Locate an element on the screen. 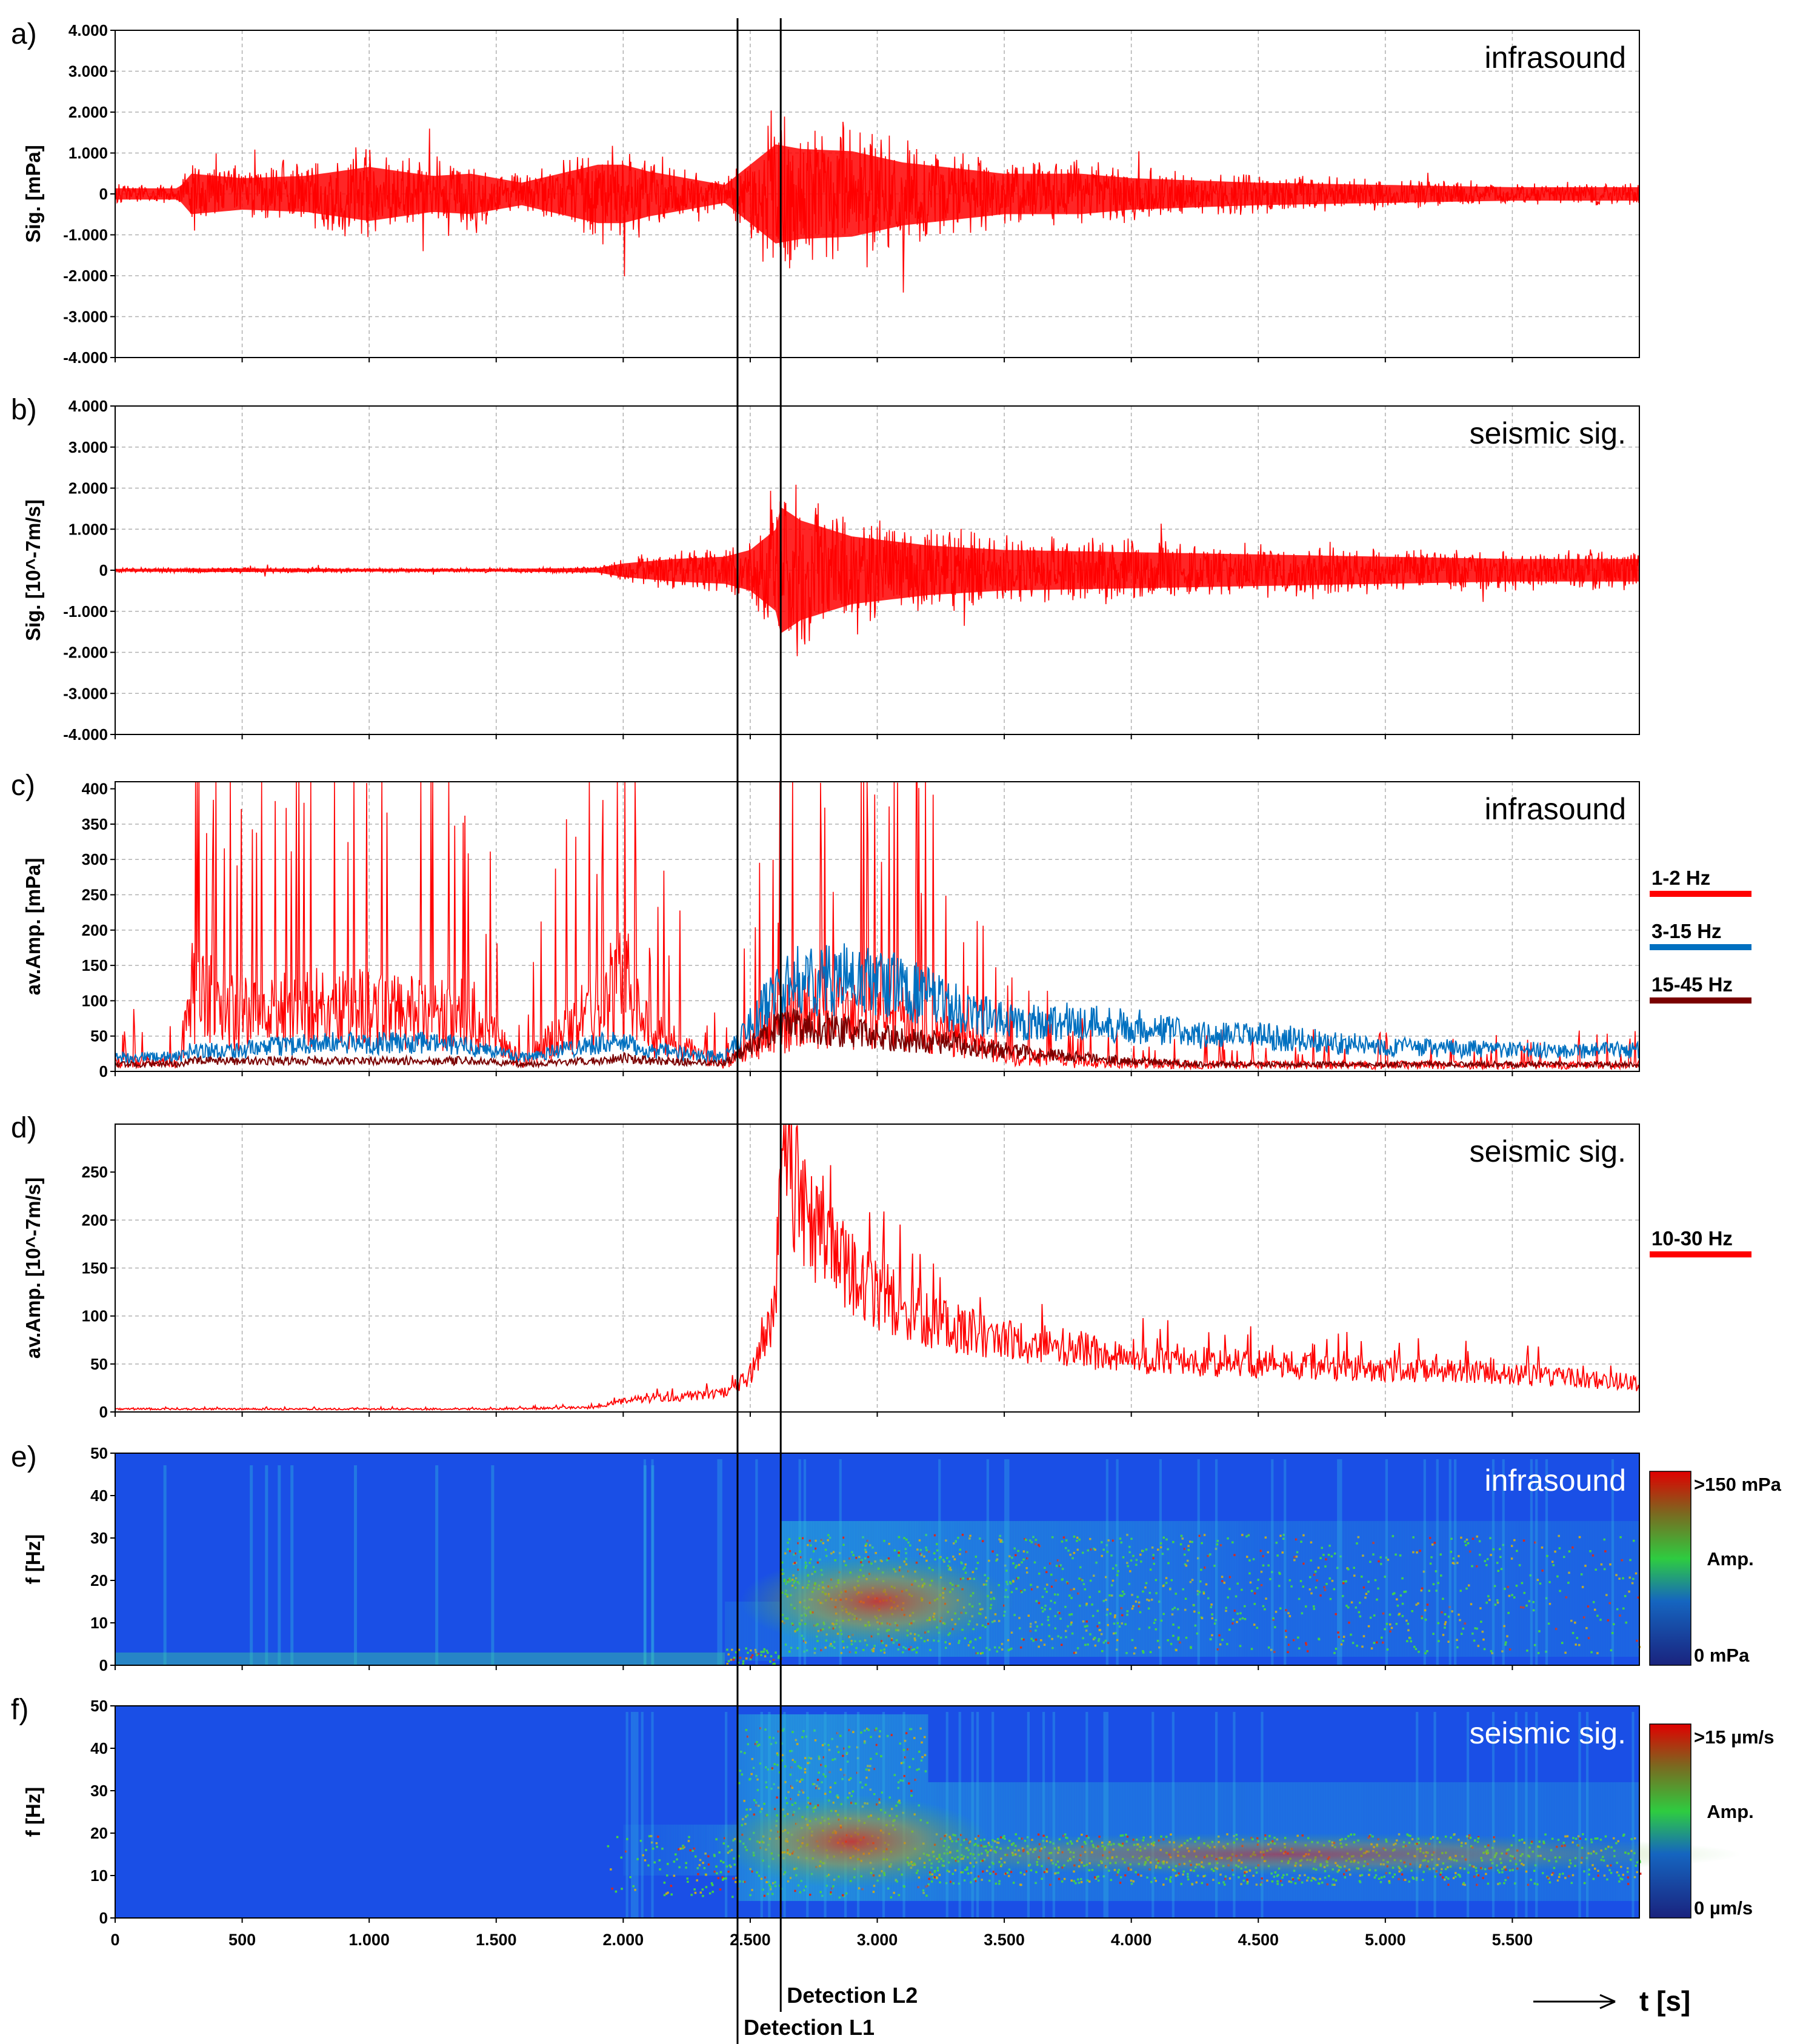  ytick-label-c: 0 is located at coordinates (103, 1071).